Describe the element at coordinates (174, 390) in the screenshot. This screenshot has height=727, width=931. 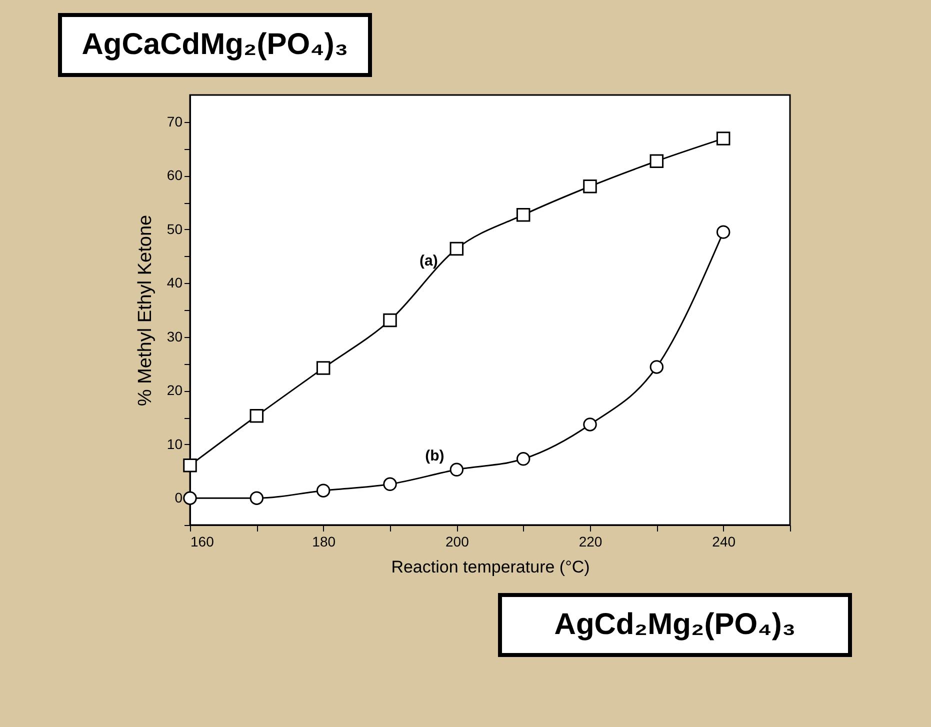
I see `y-tick-label: 20` at that location.